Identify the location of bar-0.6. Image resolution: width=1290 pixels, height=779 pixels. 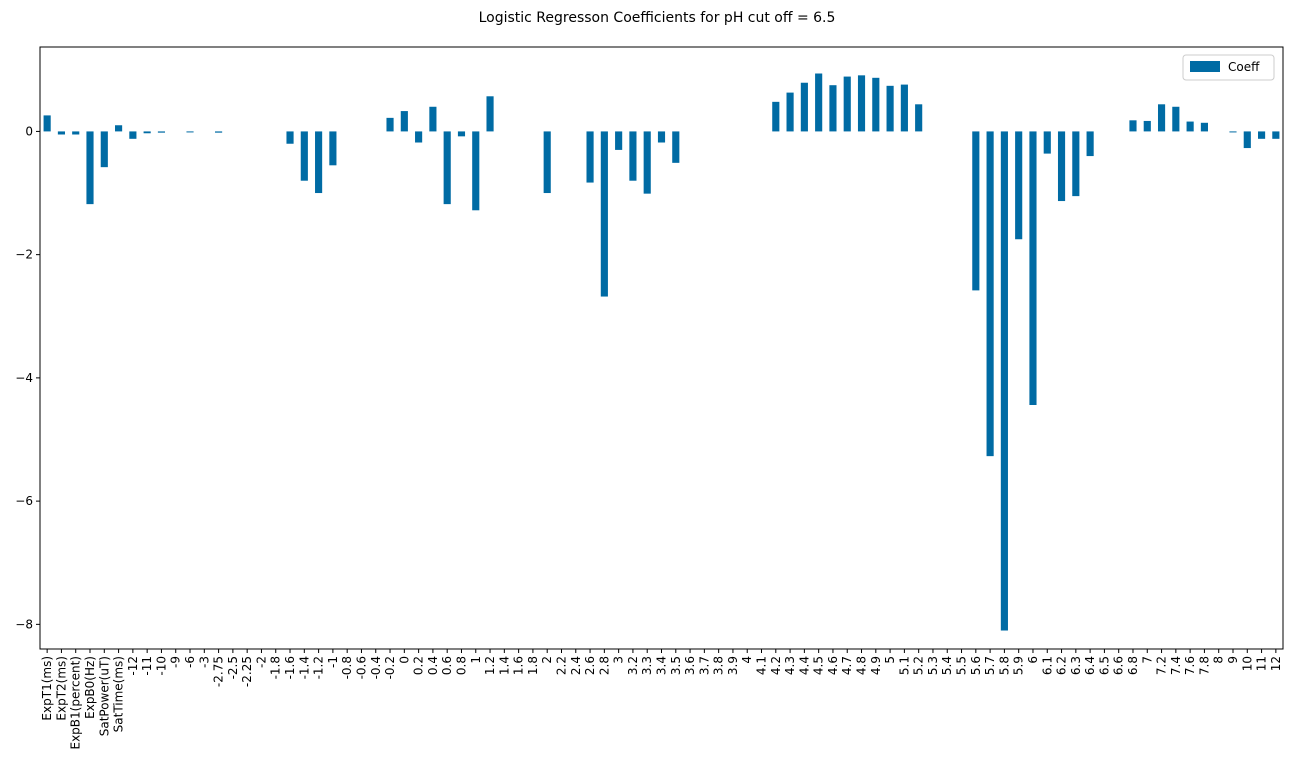
(447, 168).